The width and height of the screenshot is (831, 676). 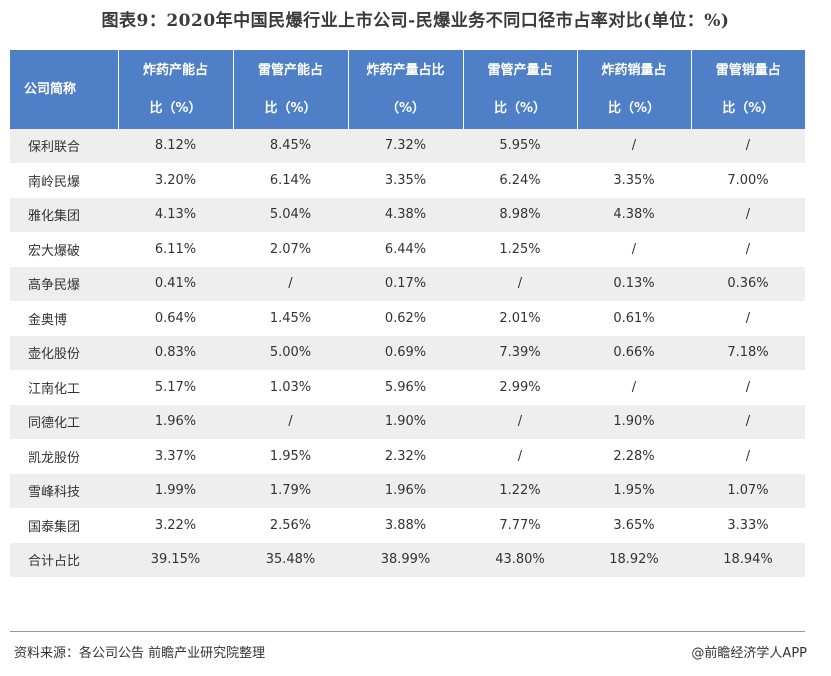 What do you see at coordinates (290, 387) in the screenshot?
I see `share-value-cell: 1.03%` at bounding box center [290, 387].